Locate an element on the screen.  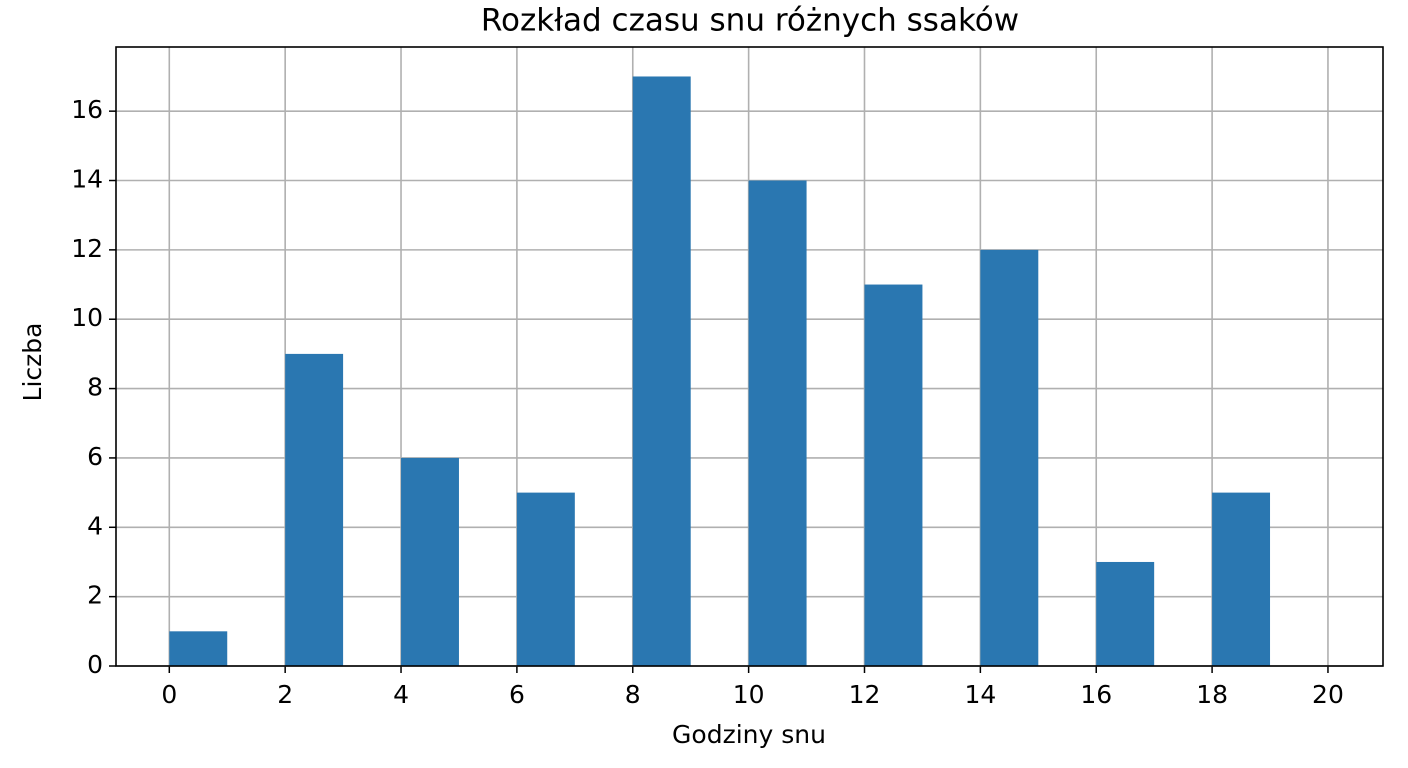
x-tick-label: 0 is located at coordinates (169, 694).